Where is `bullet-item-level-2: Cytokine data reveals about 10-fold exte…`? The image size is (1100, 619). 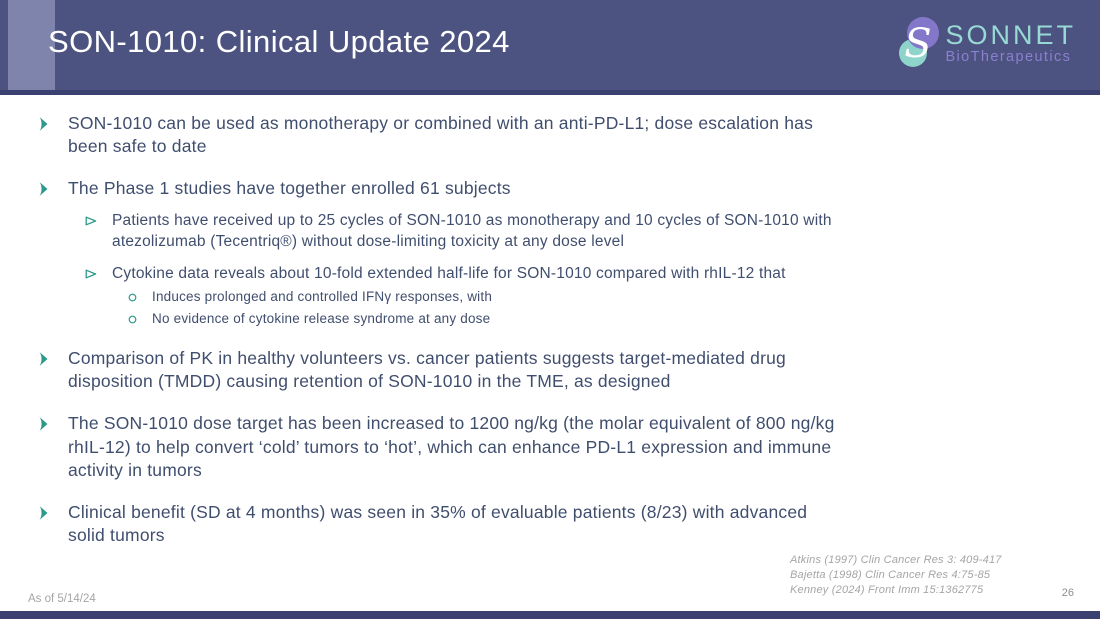 bullet-item-level-2: Cytokine data reveals about 10-fold exte… is located at coordinates (550, 274).